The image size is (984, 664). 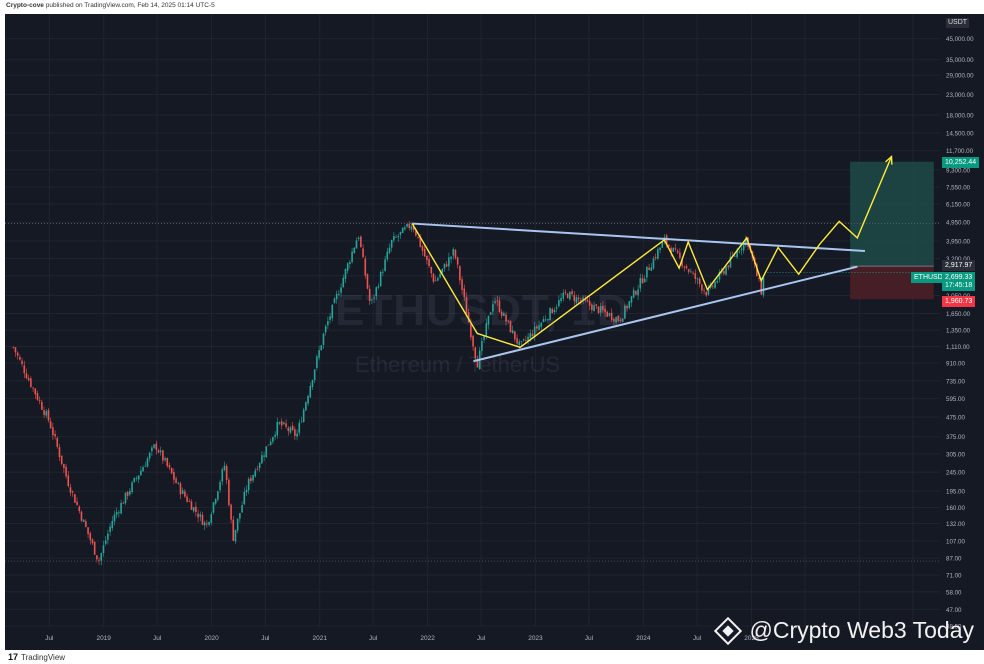 What do you see at coordinates (13, 657) in the screenshot?
I see `tradingview-logo-icon: 17` at bounding box center [13, 657].